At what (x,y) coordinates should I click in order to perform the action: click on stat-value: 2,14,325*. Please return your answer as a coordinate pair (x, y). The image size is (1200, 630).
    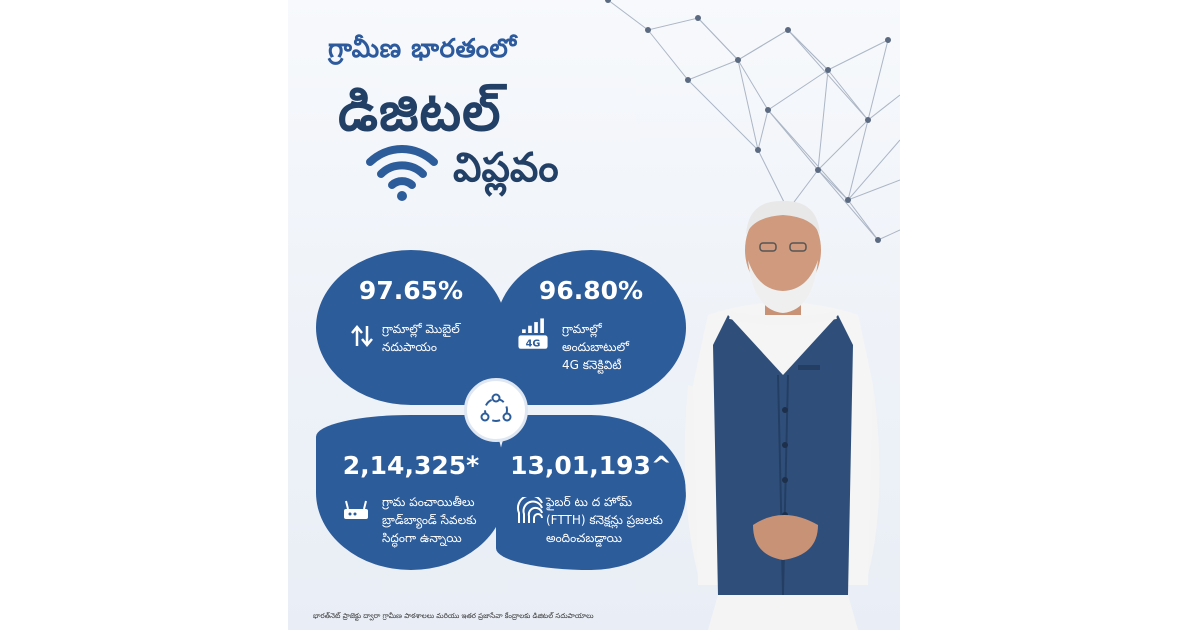
    Looking at the image, I should click on (411, 465).